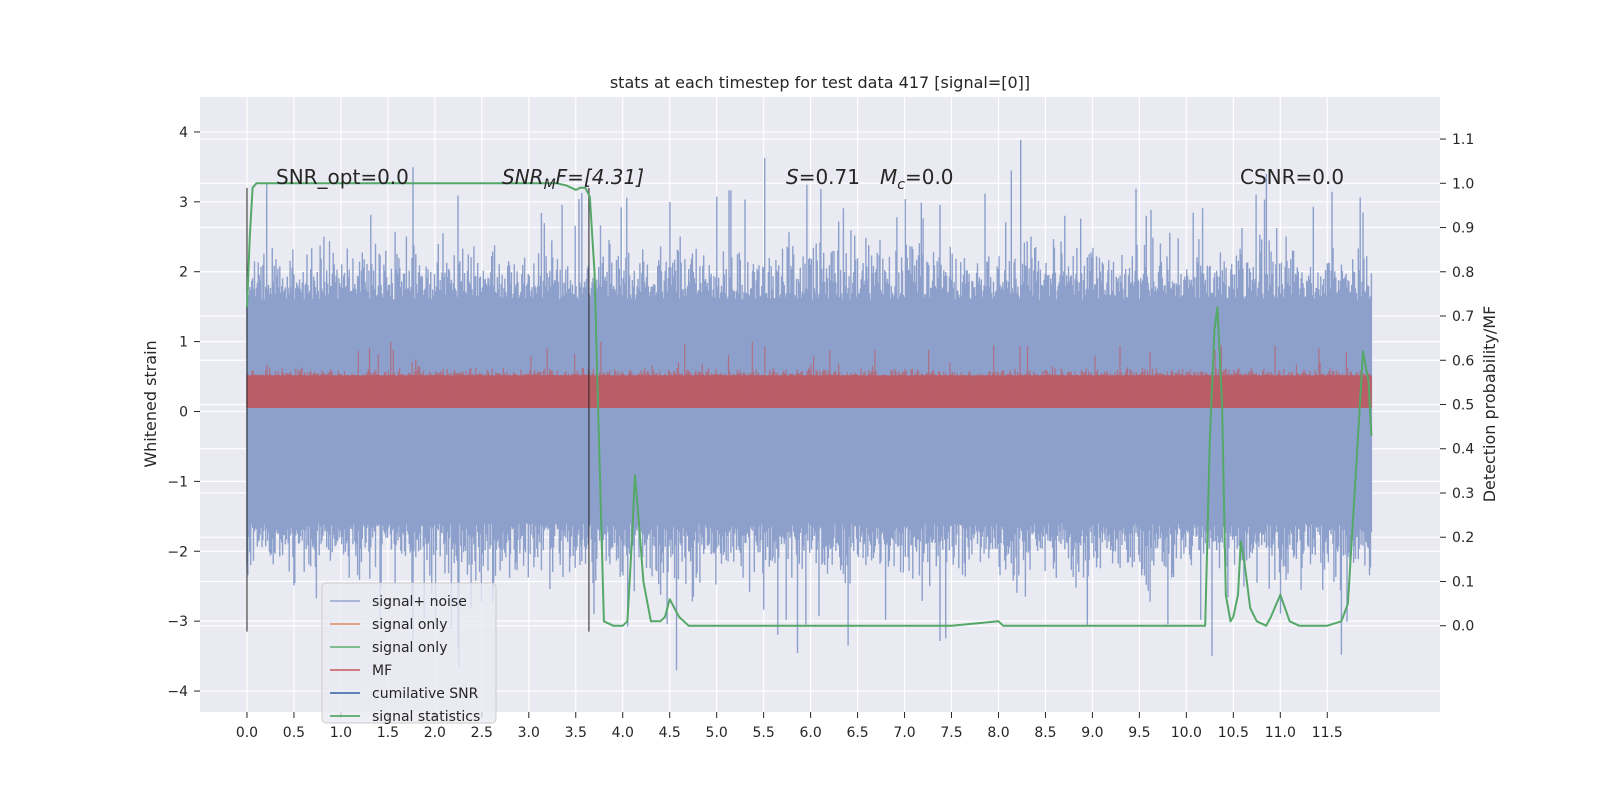  Describe the element at coordinates (809, 374) in the screenshot. I see `mf-series` at that location.